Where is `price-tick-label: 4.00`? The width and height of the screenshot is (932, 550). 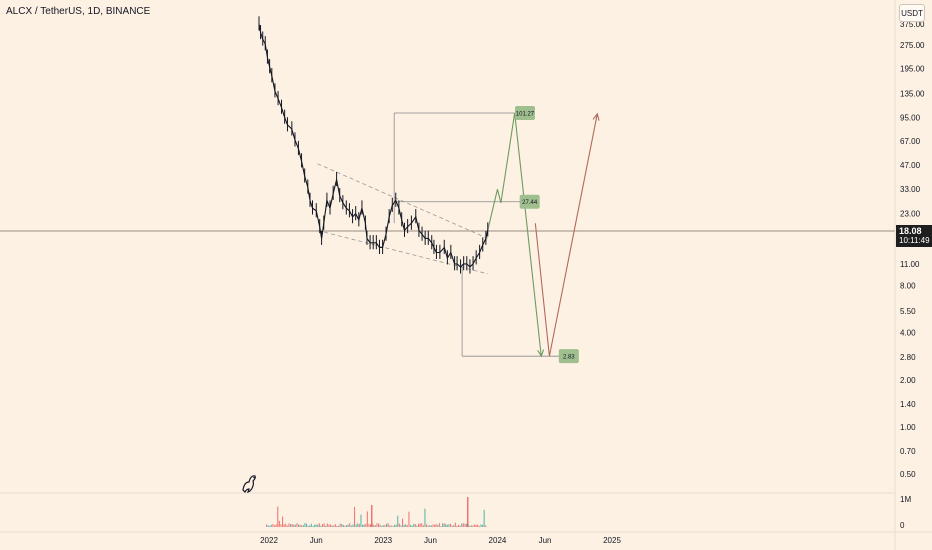
price-tick-label: 4.00 is located at coordinates (908, 333).